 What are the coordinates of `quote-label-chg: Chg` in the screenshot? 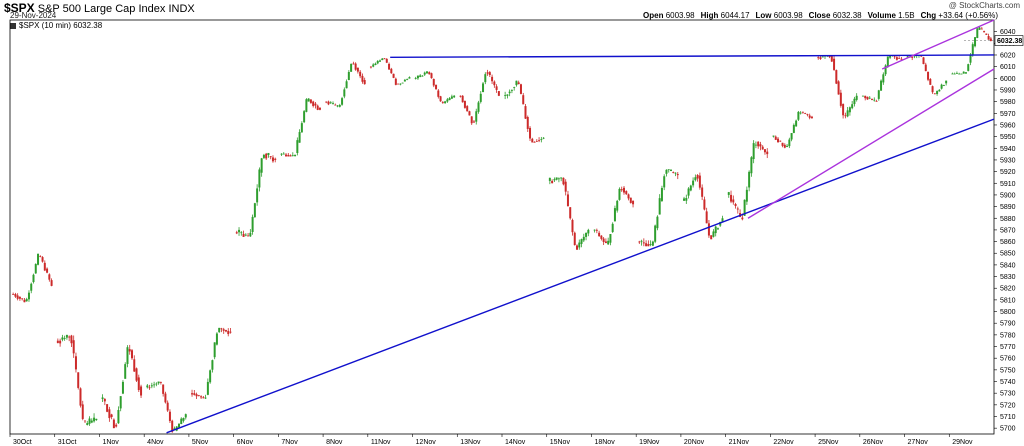 It's located at (928, 15).